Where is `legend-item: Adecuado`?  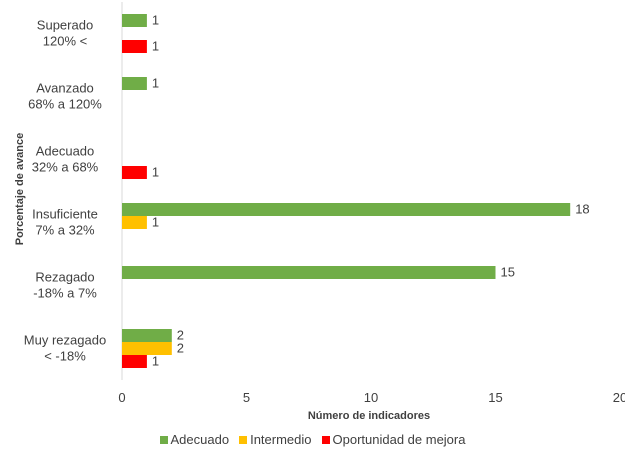 legend-item: Adecuado is located at coordinates (194, 439).